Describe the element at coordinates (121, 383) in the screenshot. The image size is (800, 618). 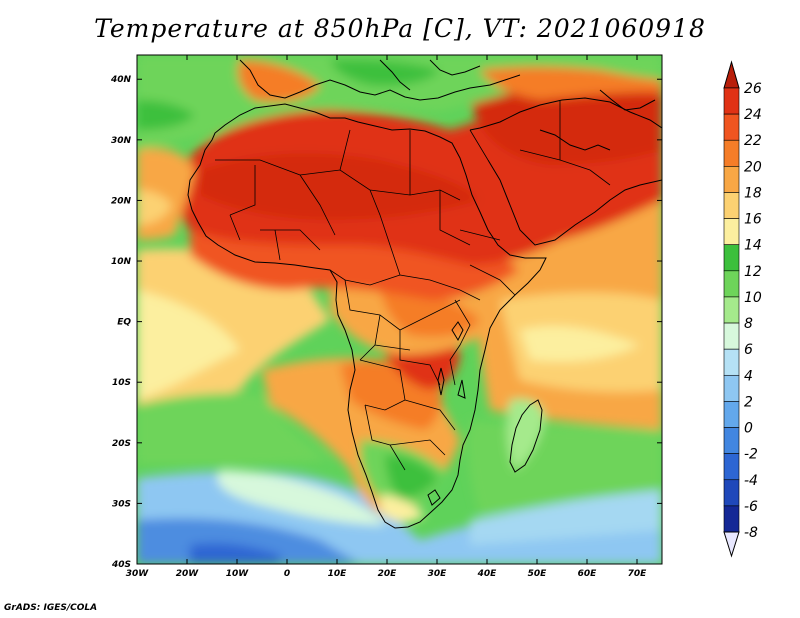
I see `lat-label: 10S` at that location.